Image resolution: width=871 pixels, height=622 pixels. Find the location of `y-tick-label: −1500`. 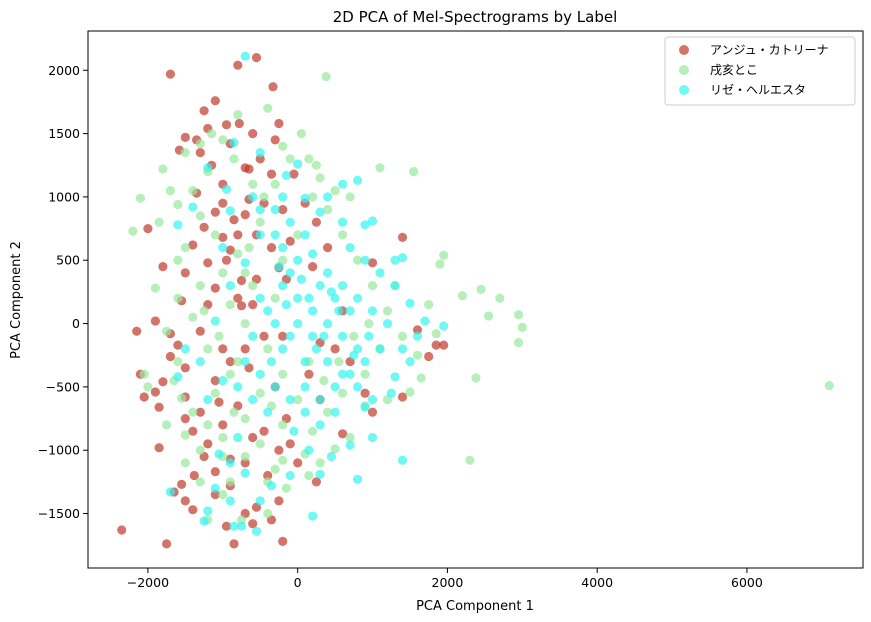

y-tick-label: −1500 is located at coordinates (59, 513).